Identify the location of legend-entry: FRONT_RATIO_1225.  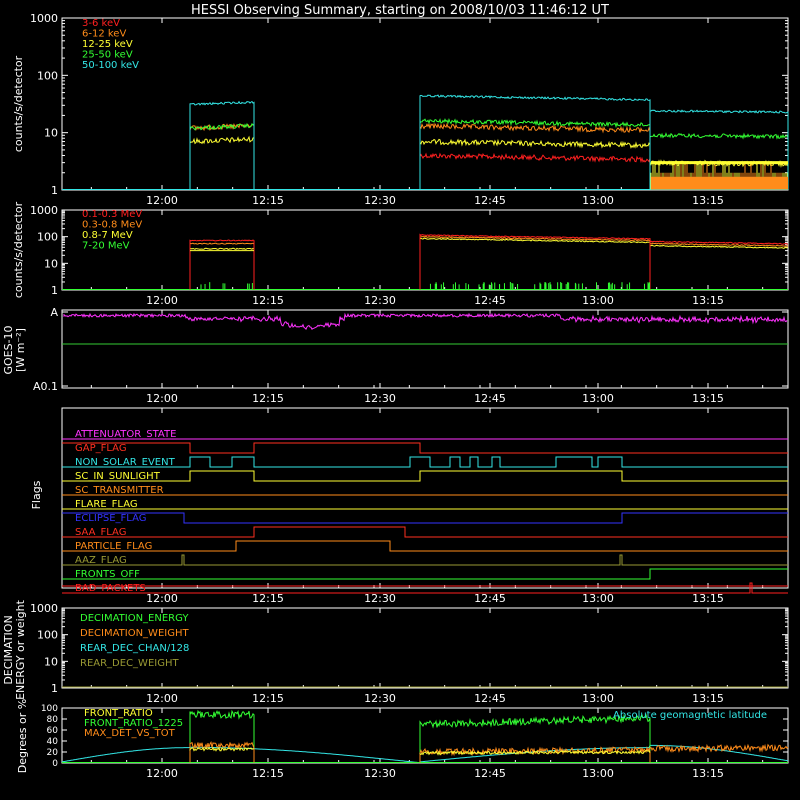
(133, 723).